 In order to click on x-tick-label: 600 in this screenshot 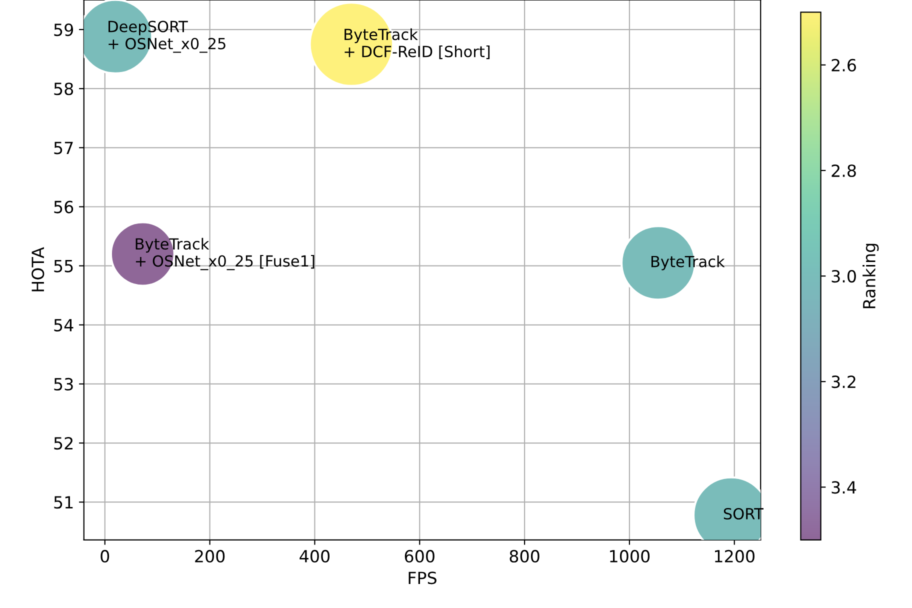, I will do `click(419, 556)`.